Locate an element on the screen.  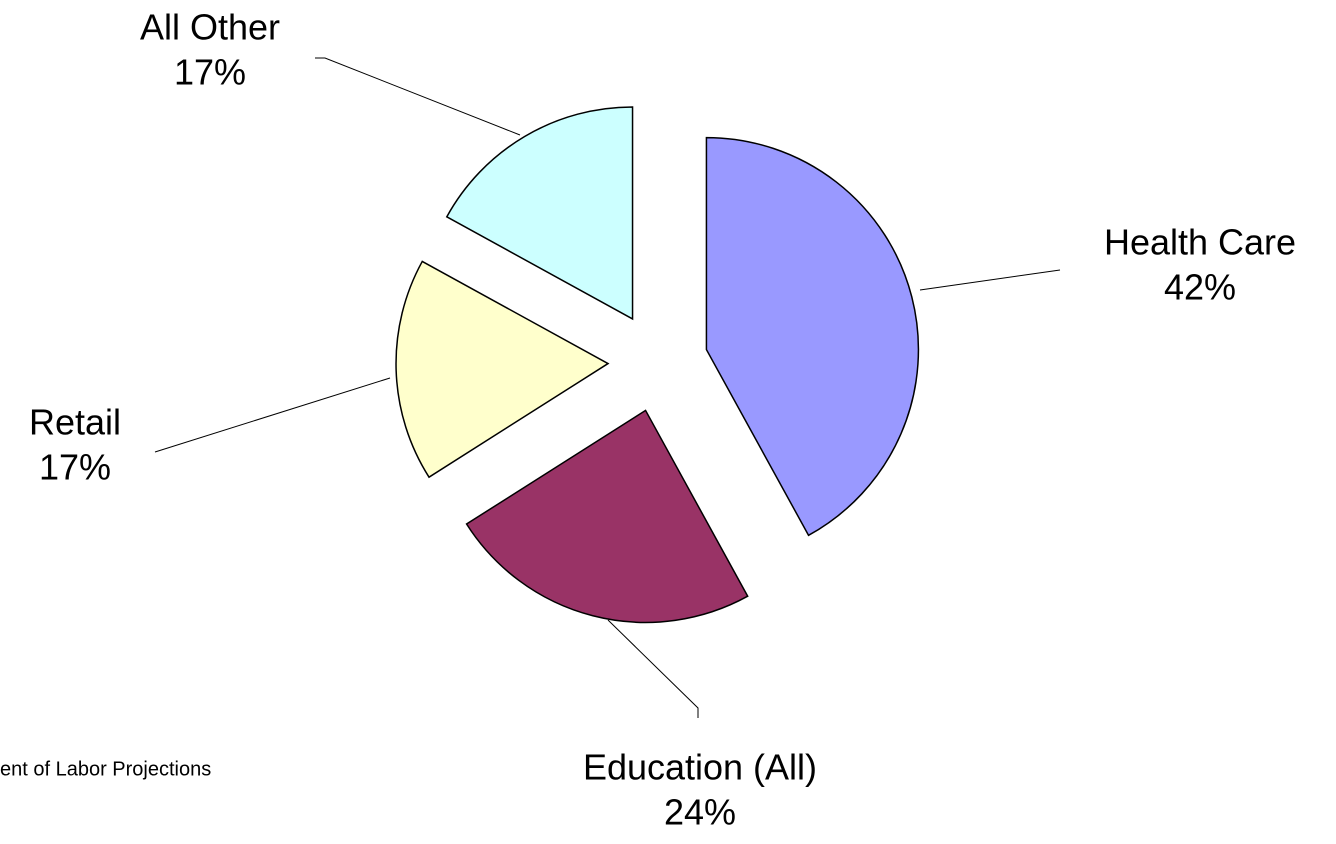
slice-label: Health Care is located at coordinates (1200, 242).